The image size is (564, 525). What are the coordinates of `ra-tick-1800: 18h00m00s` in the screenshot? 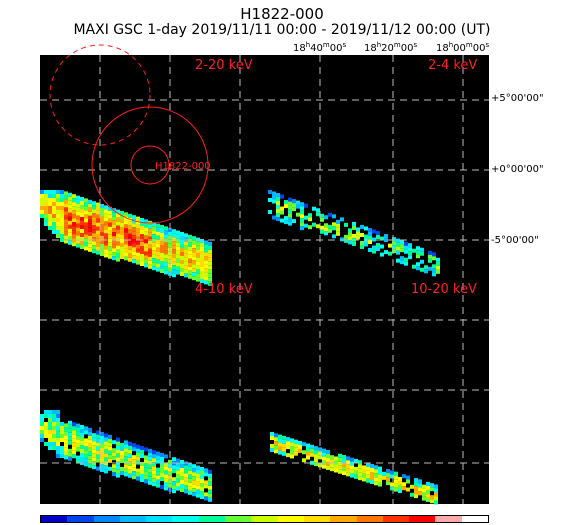 It's located at (462, 47).